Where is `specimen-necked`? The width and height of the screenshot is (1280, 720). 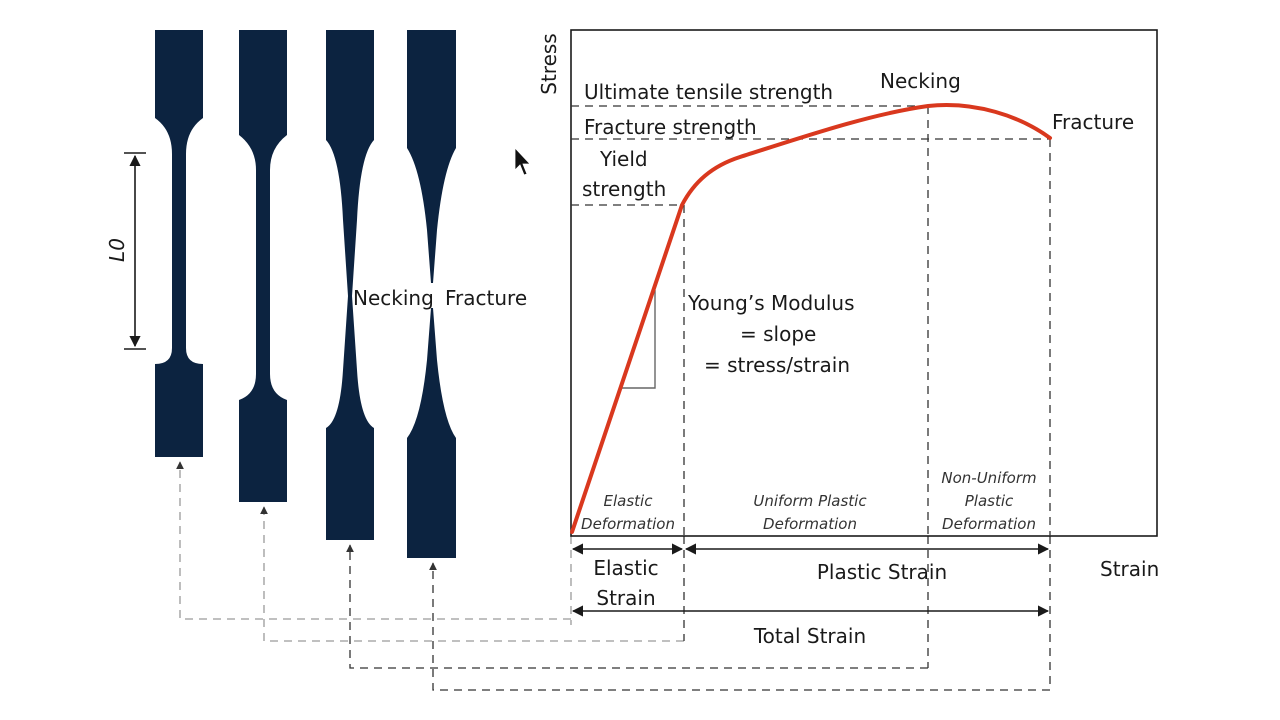
specimen-necked is located at coordinates (350, 285).